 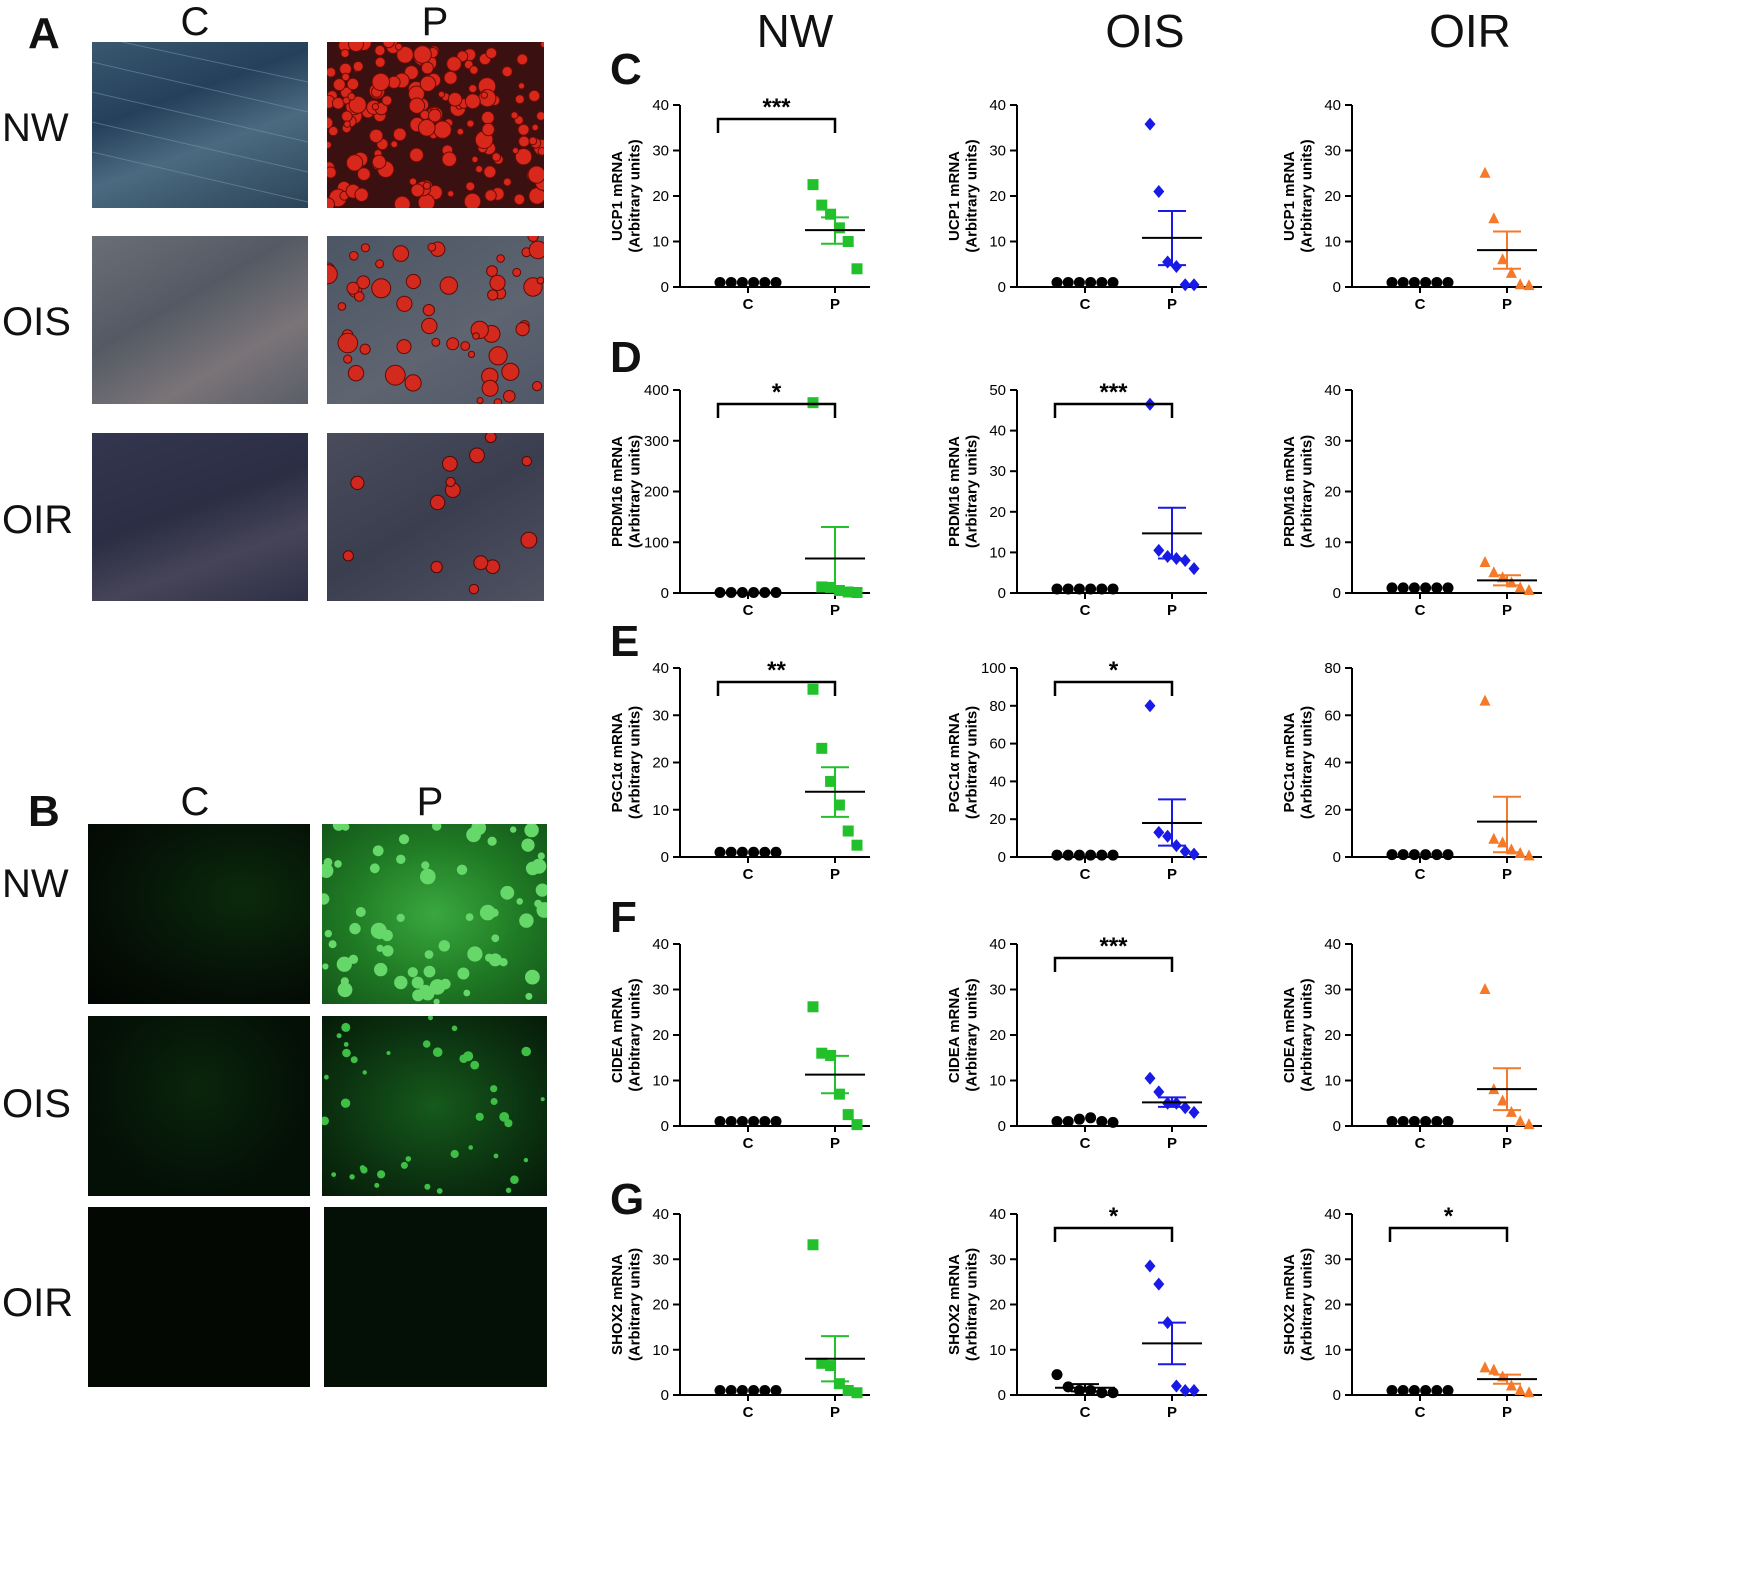 I want to click on y-tick-label: 0, so click(x=1337, y=857).